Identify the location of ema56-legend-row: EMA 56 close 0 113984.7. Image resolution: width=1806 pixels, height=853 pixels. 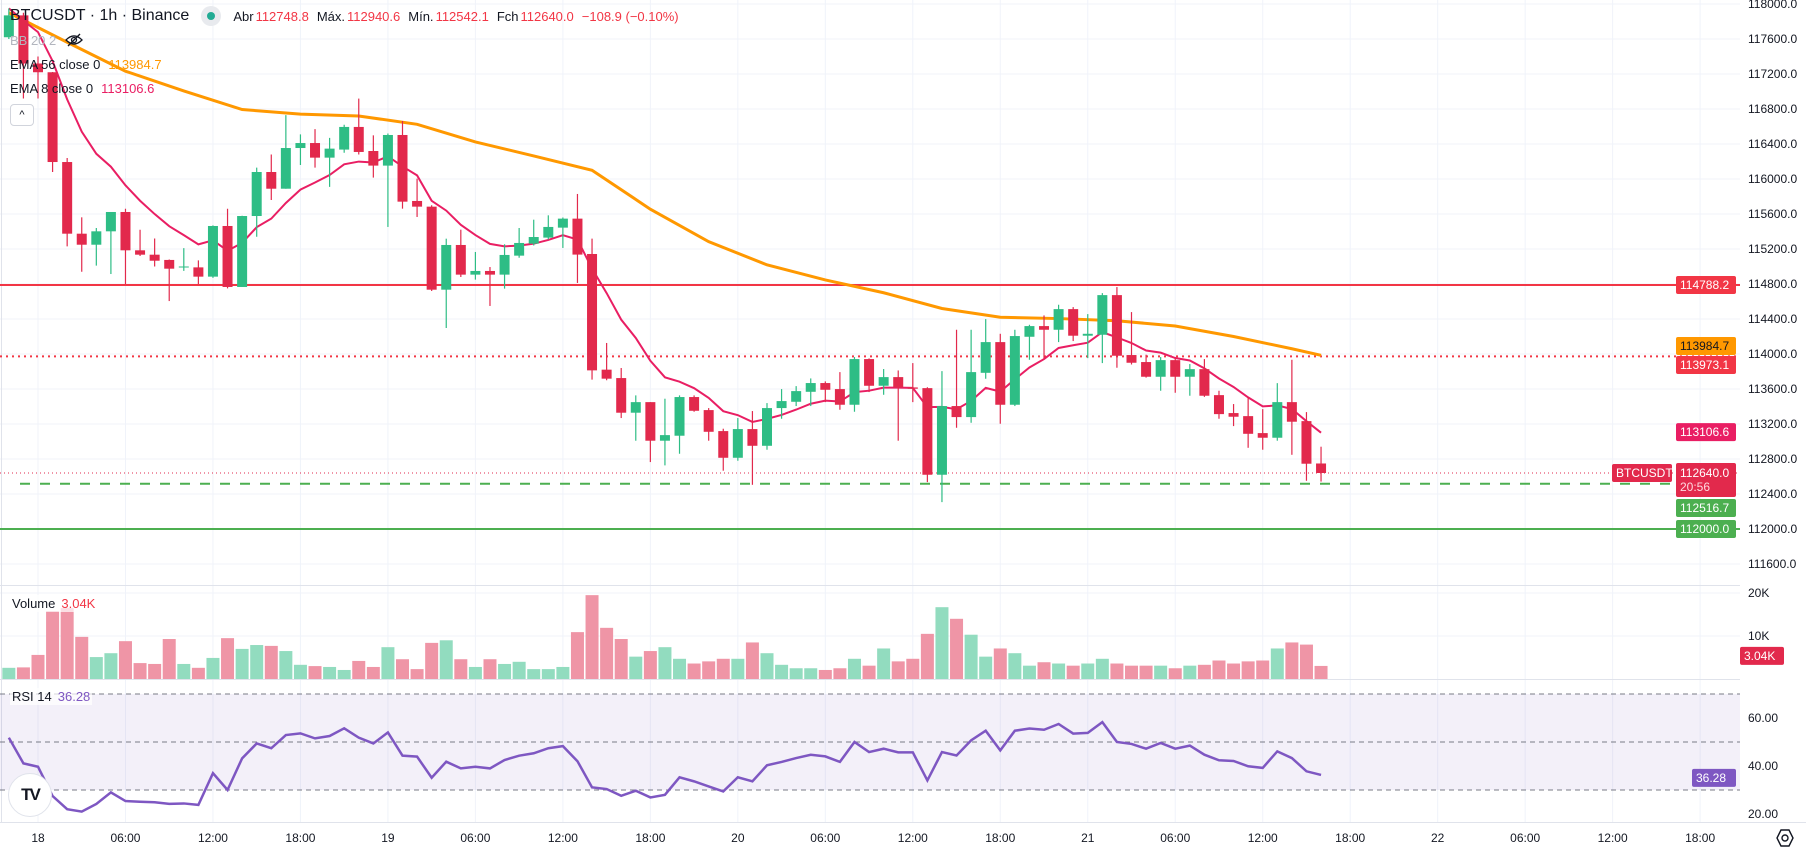
(348, 64).